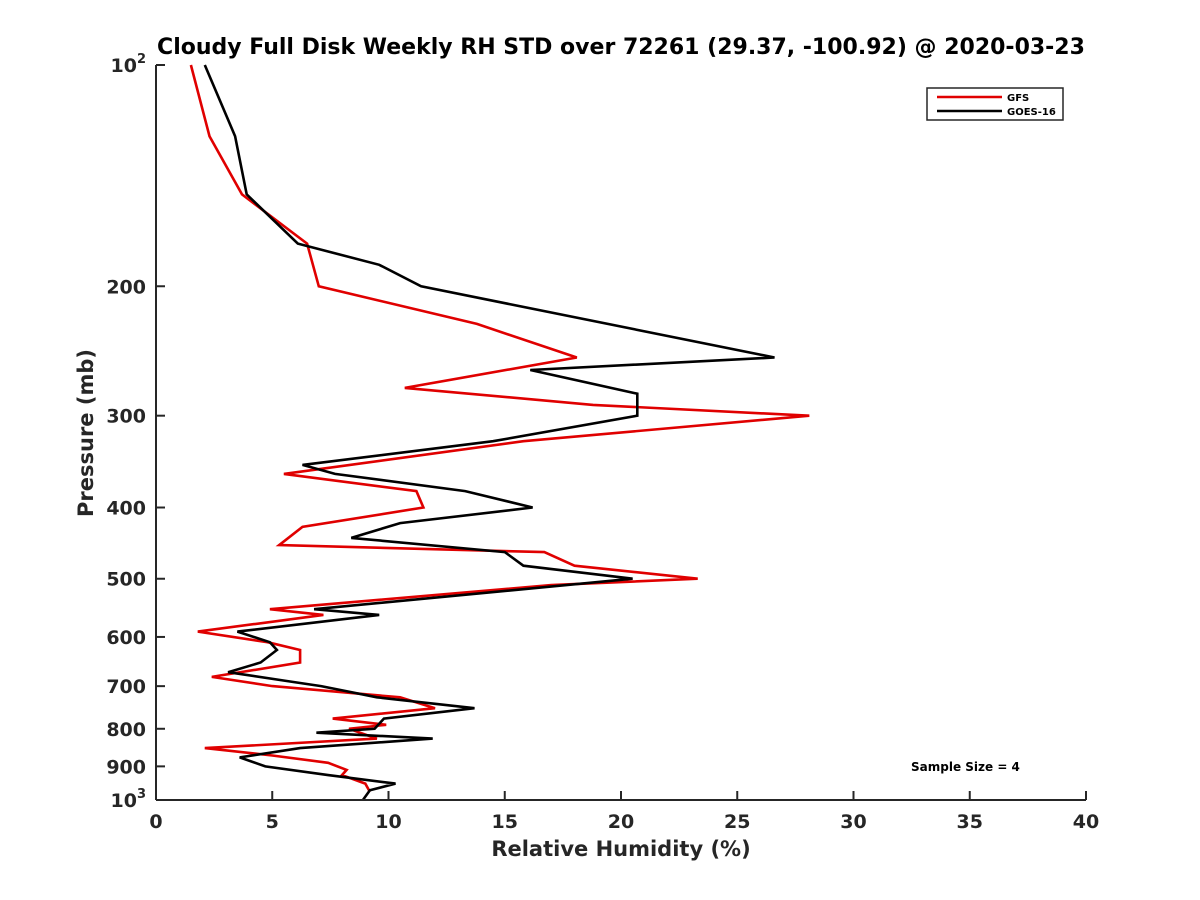  I want to click on y-tick-label: 600, so click(126, 638).